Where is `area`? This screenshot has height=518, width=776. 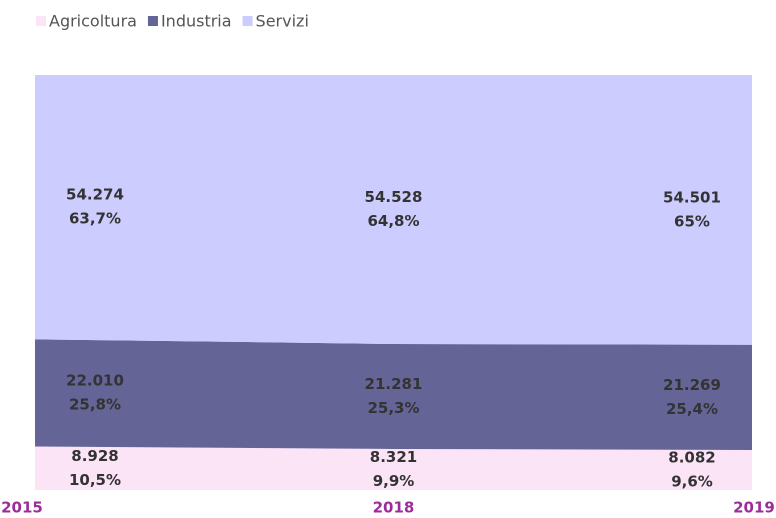
area is located at coordinates (393, 468).